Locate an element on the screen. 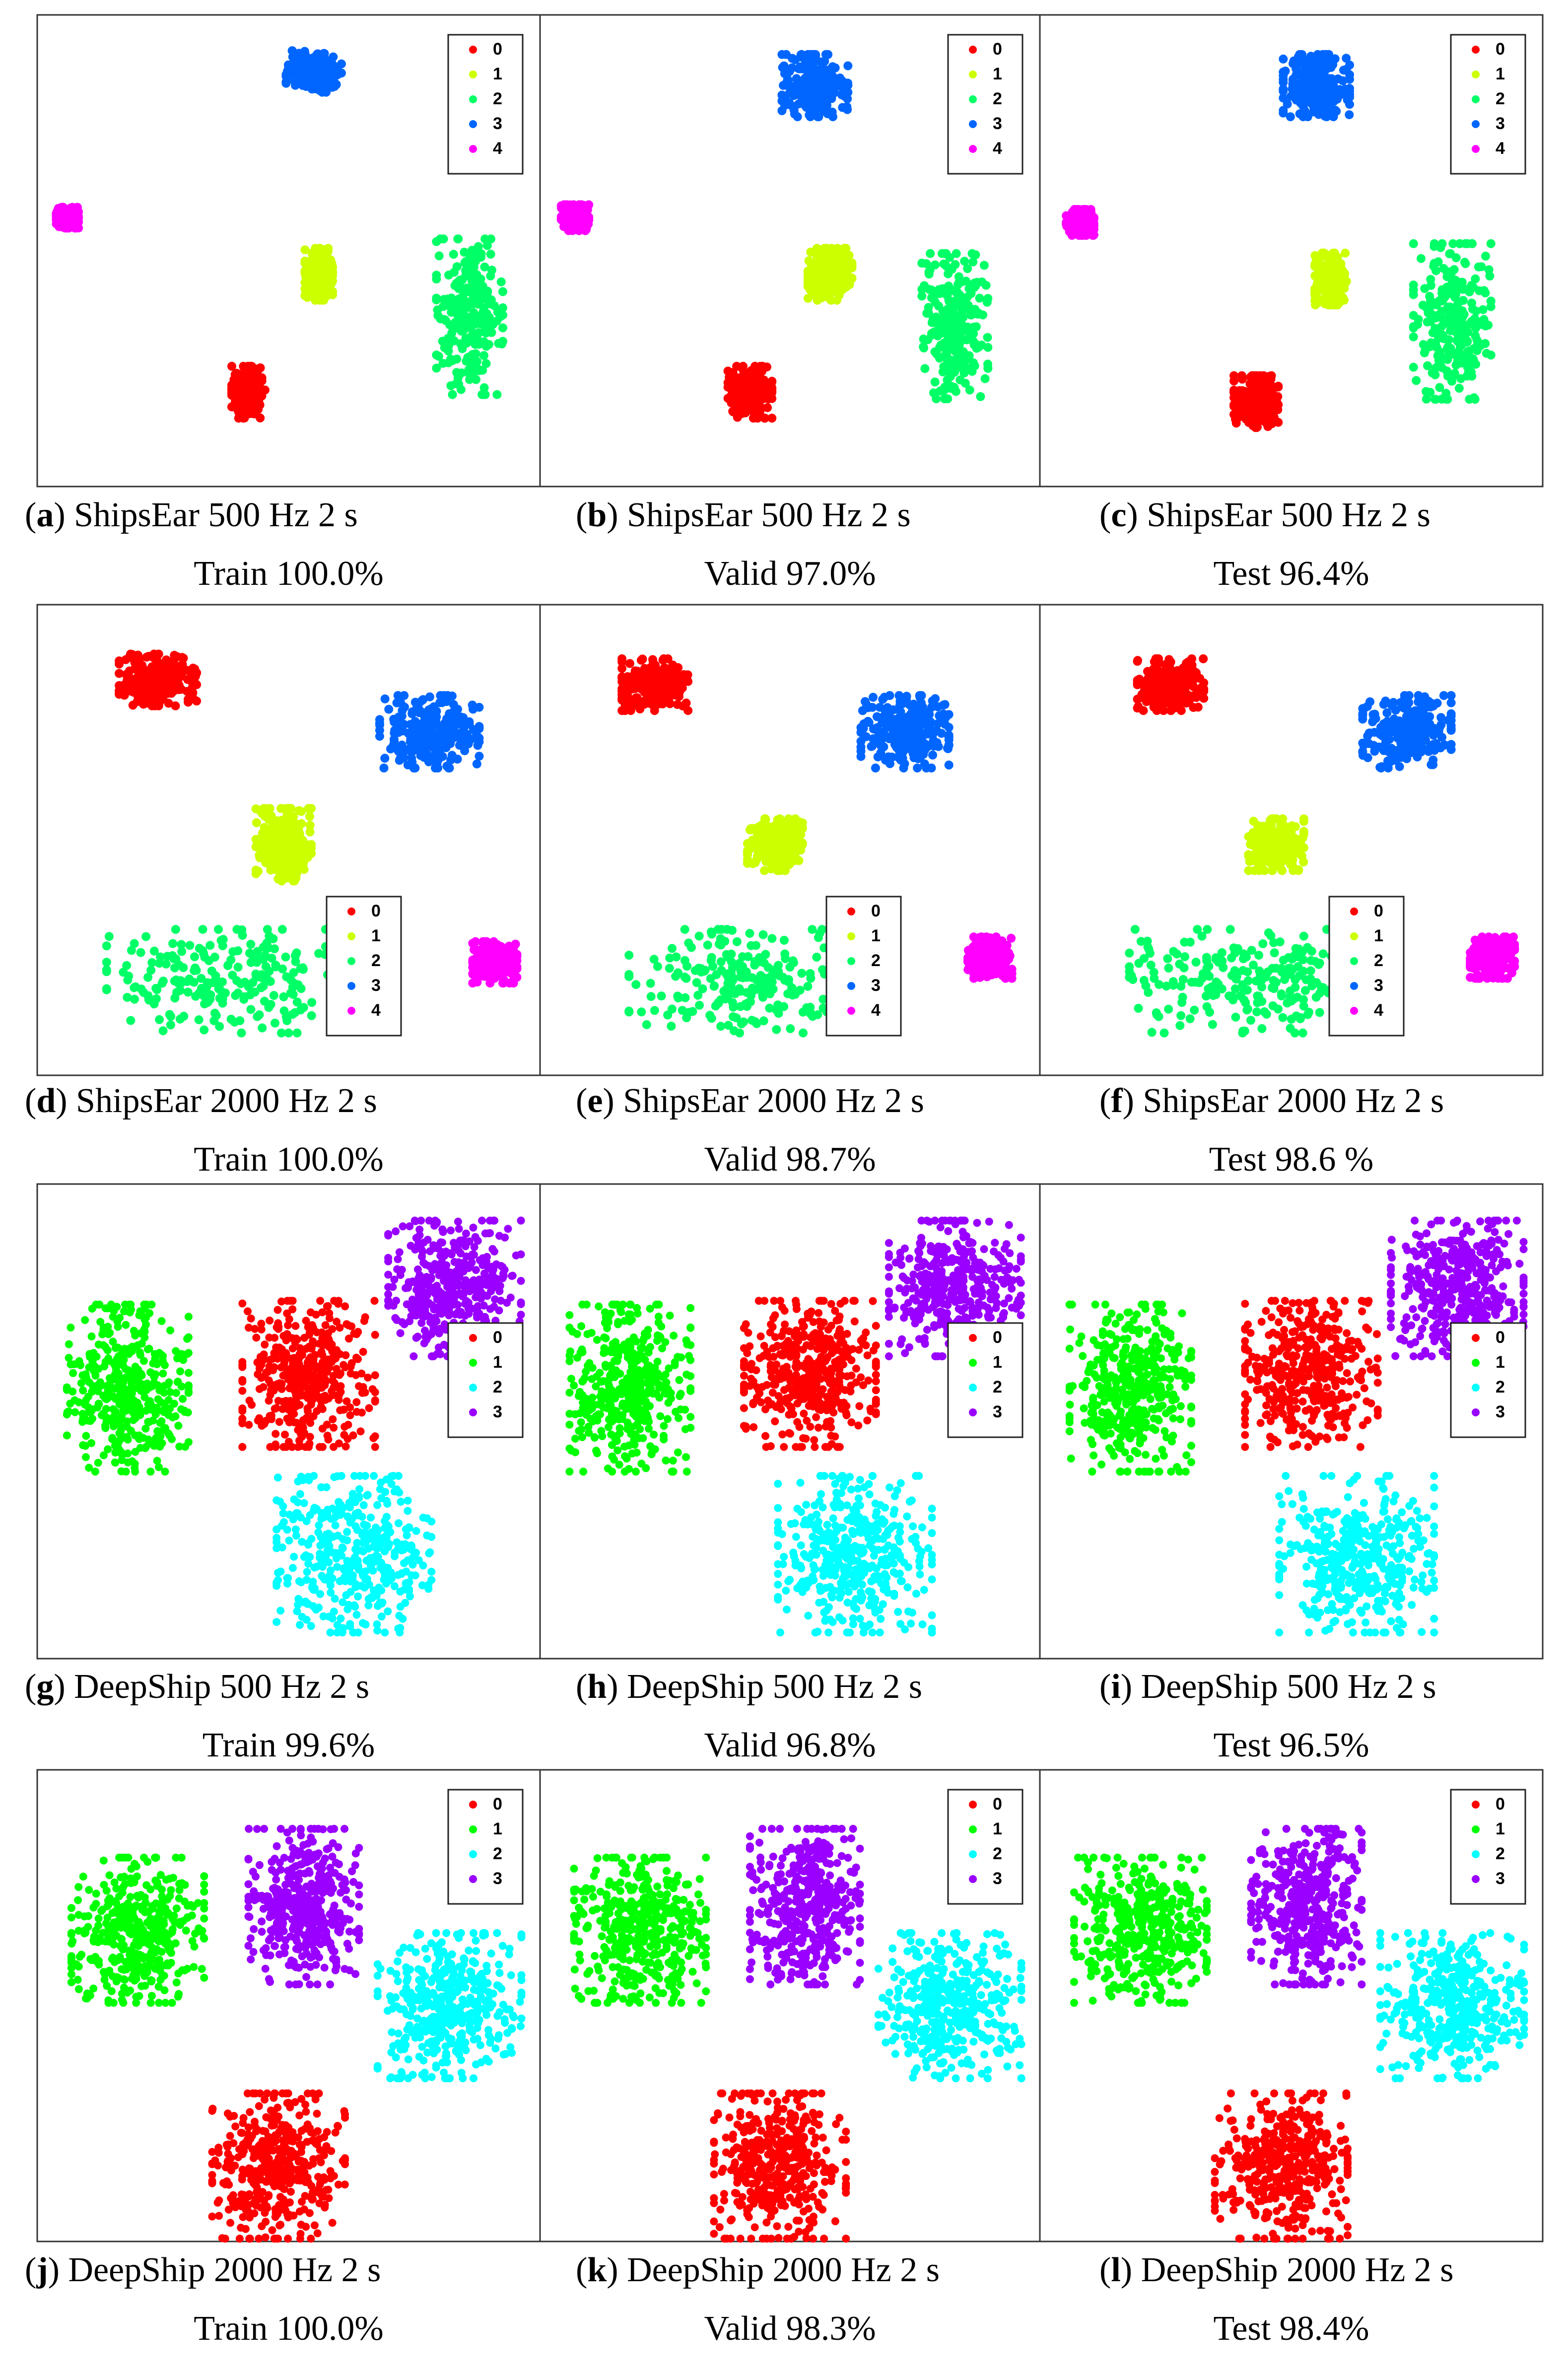 This screenshot has height=2377, width=1568. panel-letter: d is located at coordinates (46, 1101).